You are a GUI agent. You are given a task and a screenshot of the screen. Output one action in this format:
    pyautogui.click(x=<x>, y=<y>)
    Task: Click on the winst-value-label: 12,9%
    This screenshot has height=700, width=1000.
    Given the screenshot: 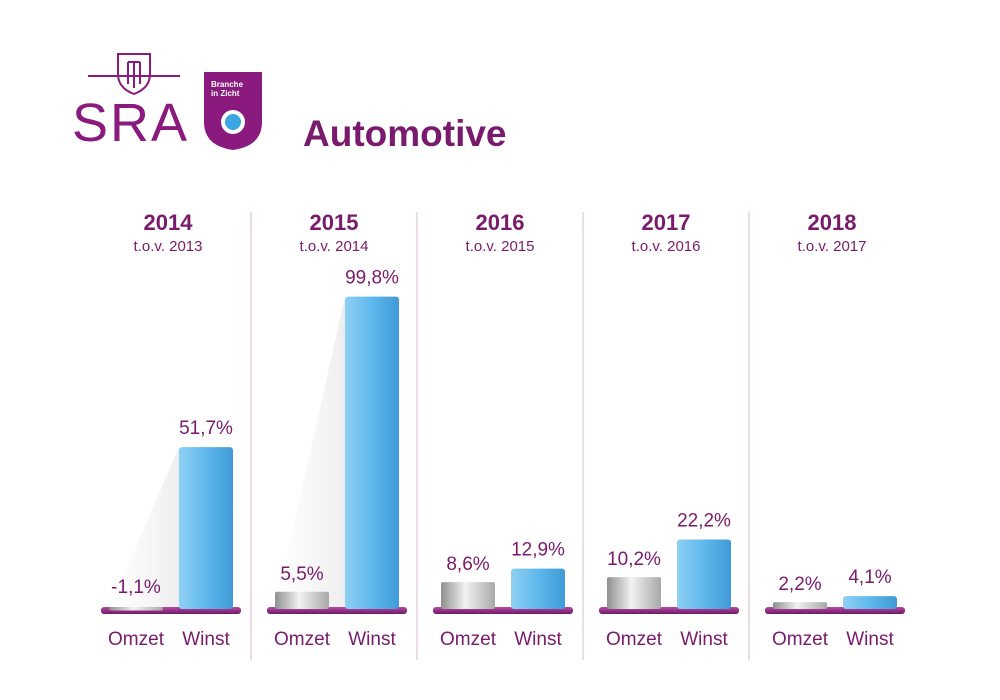 What is the action you would take?
    pyautogui.click(x=538, y=550)
    